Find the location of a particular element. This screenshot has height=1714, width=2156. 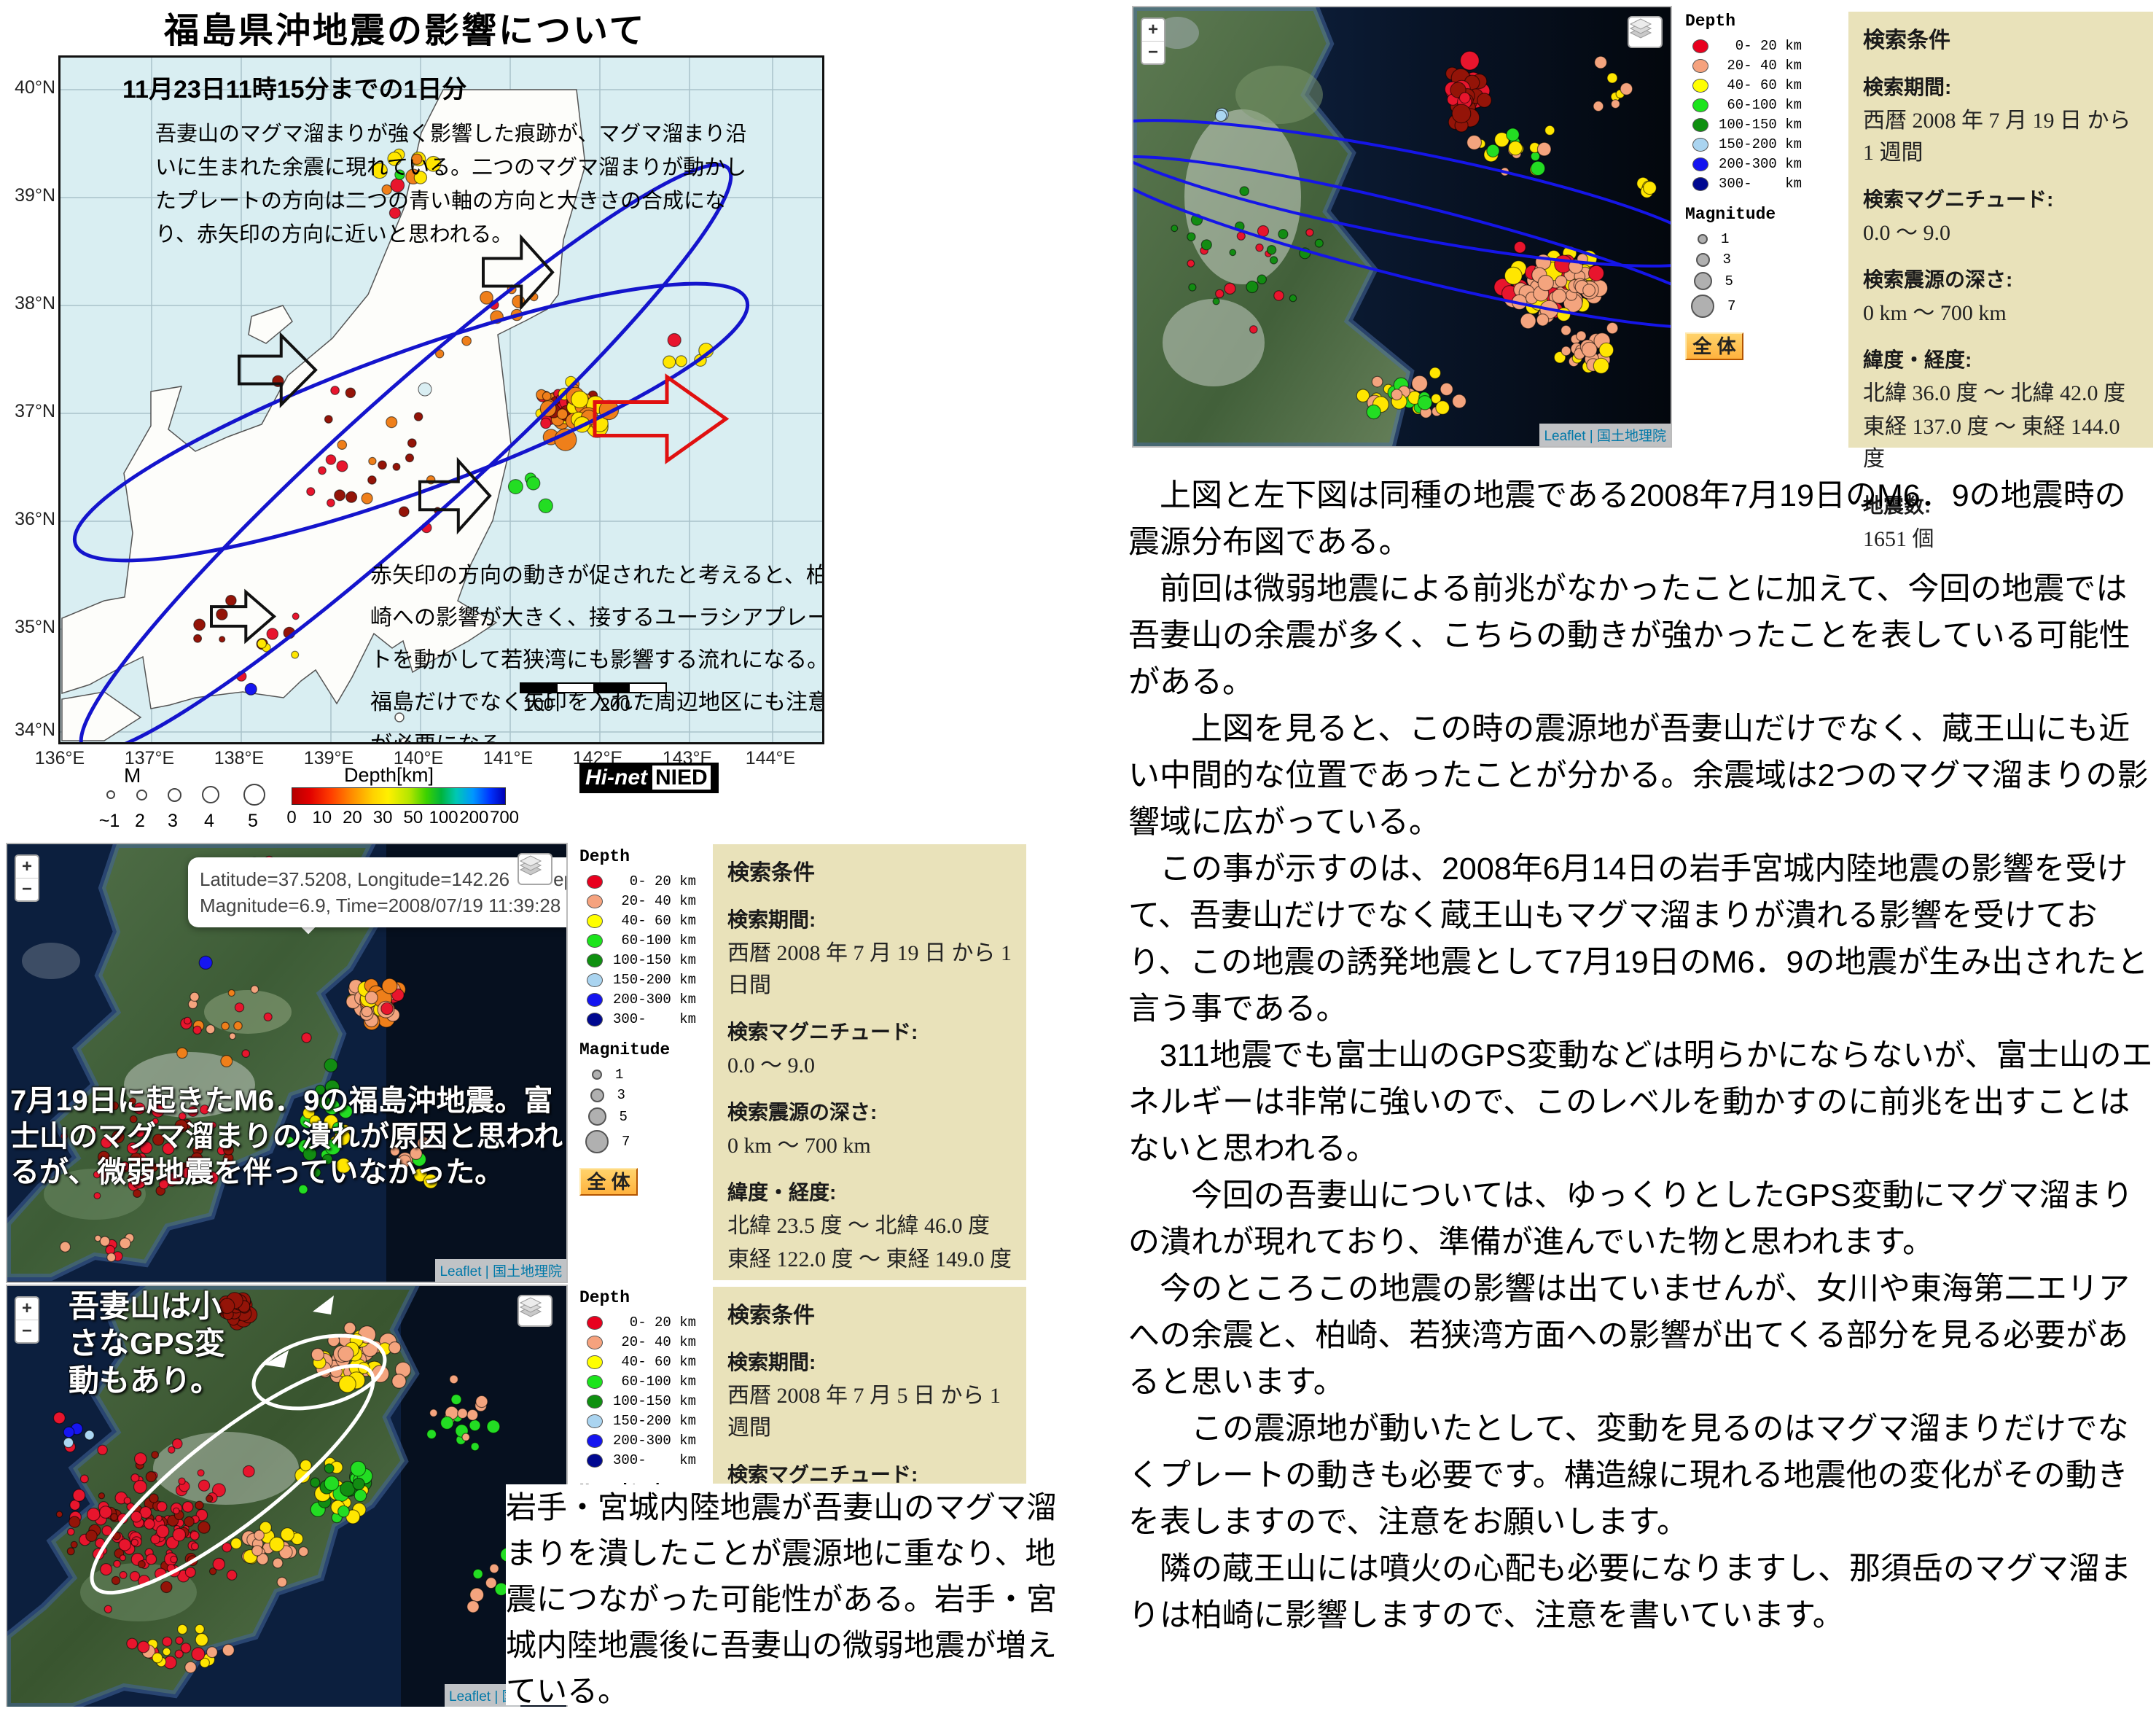

depth-legend-label: 40- 60 km is located at coordinates (655, 921).